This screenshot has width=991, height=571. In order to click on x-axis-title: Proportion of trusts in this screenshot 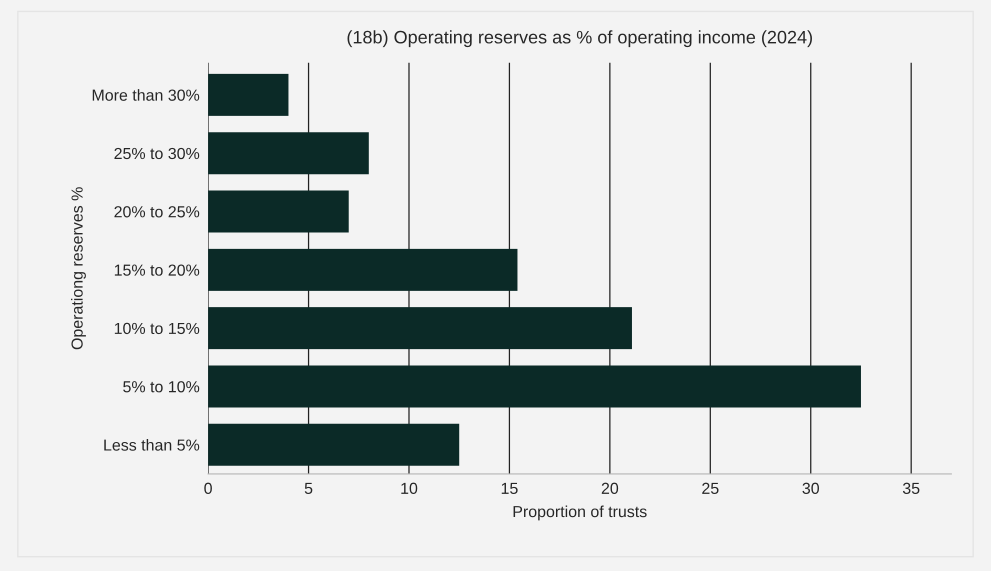, I will do `click(580, 512)`.